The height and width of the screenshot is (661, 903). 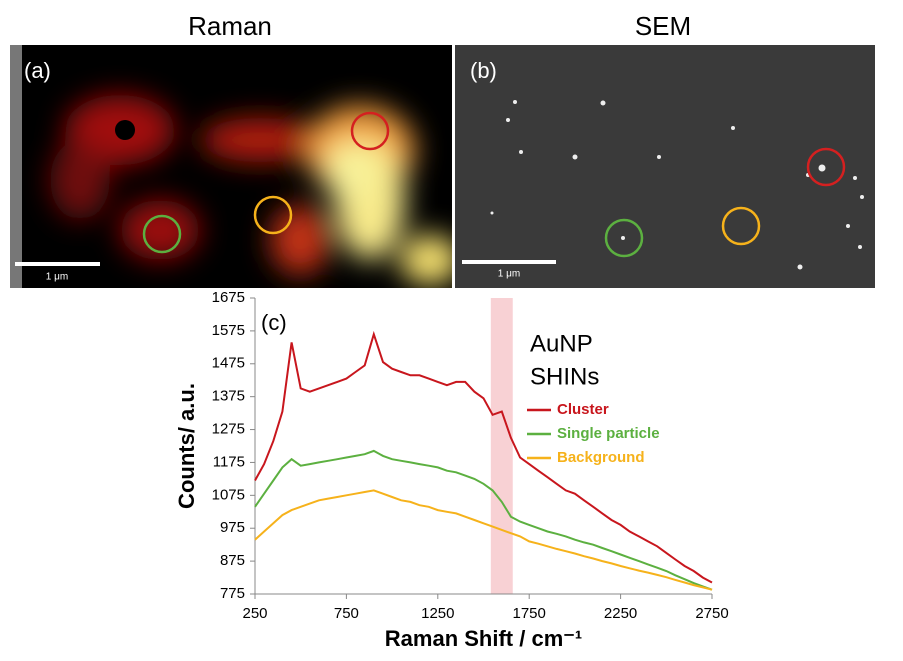 I want to click on x-tick-label: 2750, so click(x=711, y=613).